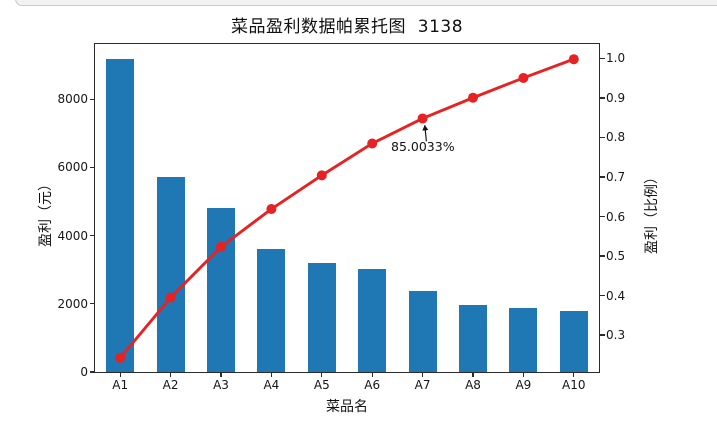 Image resolution: width=717 pixels, height=439 pixels. I want to click on x-tick-label-A8: A8, so click(473, 385).